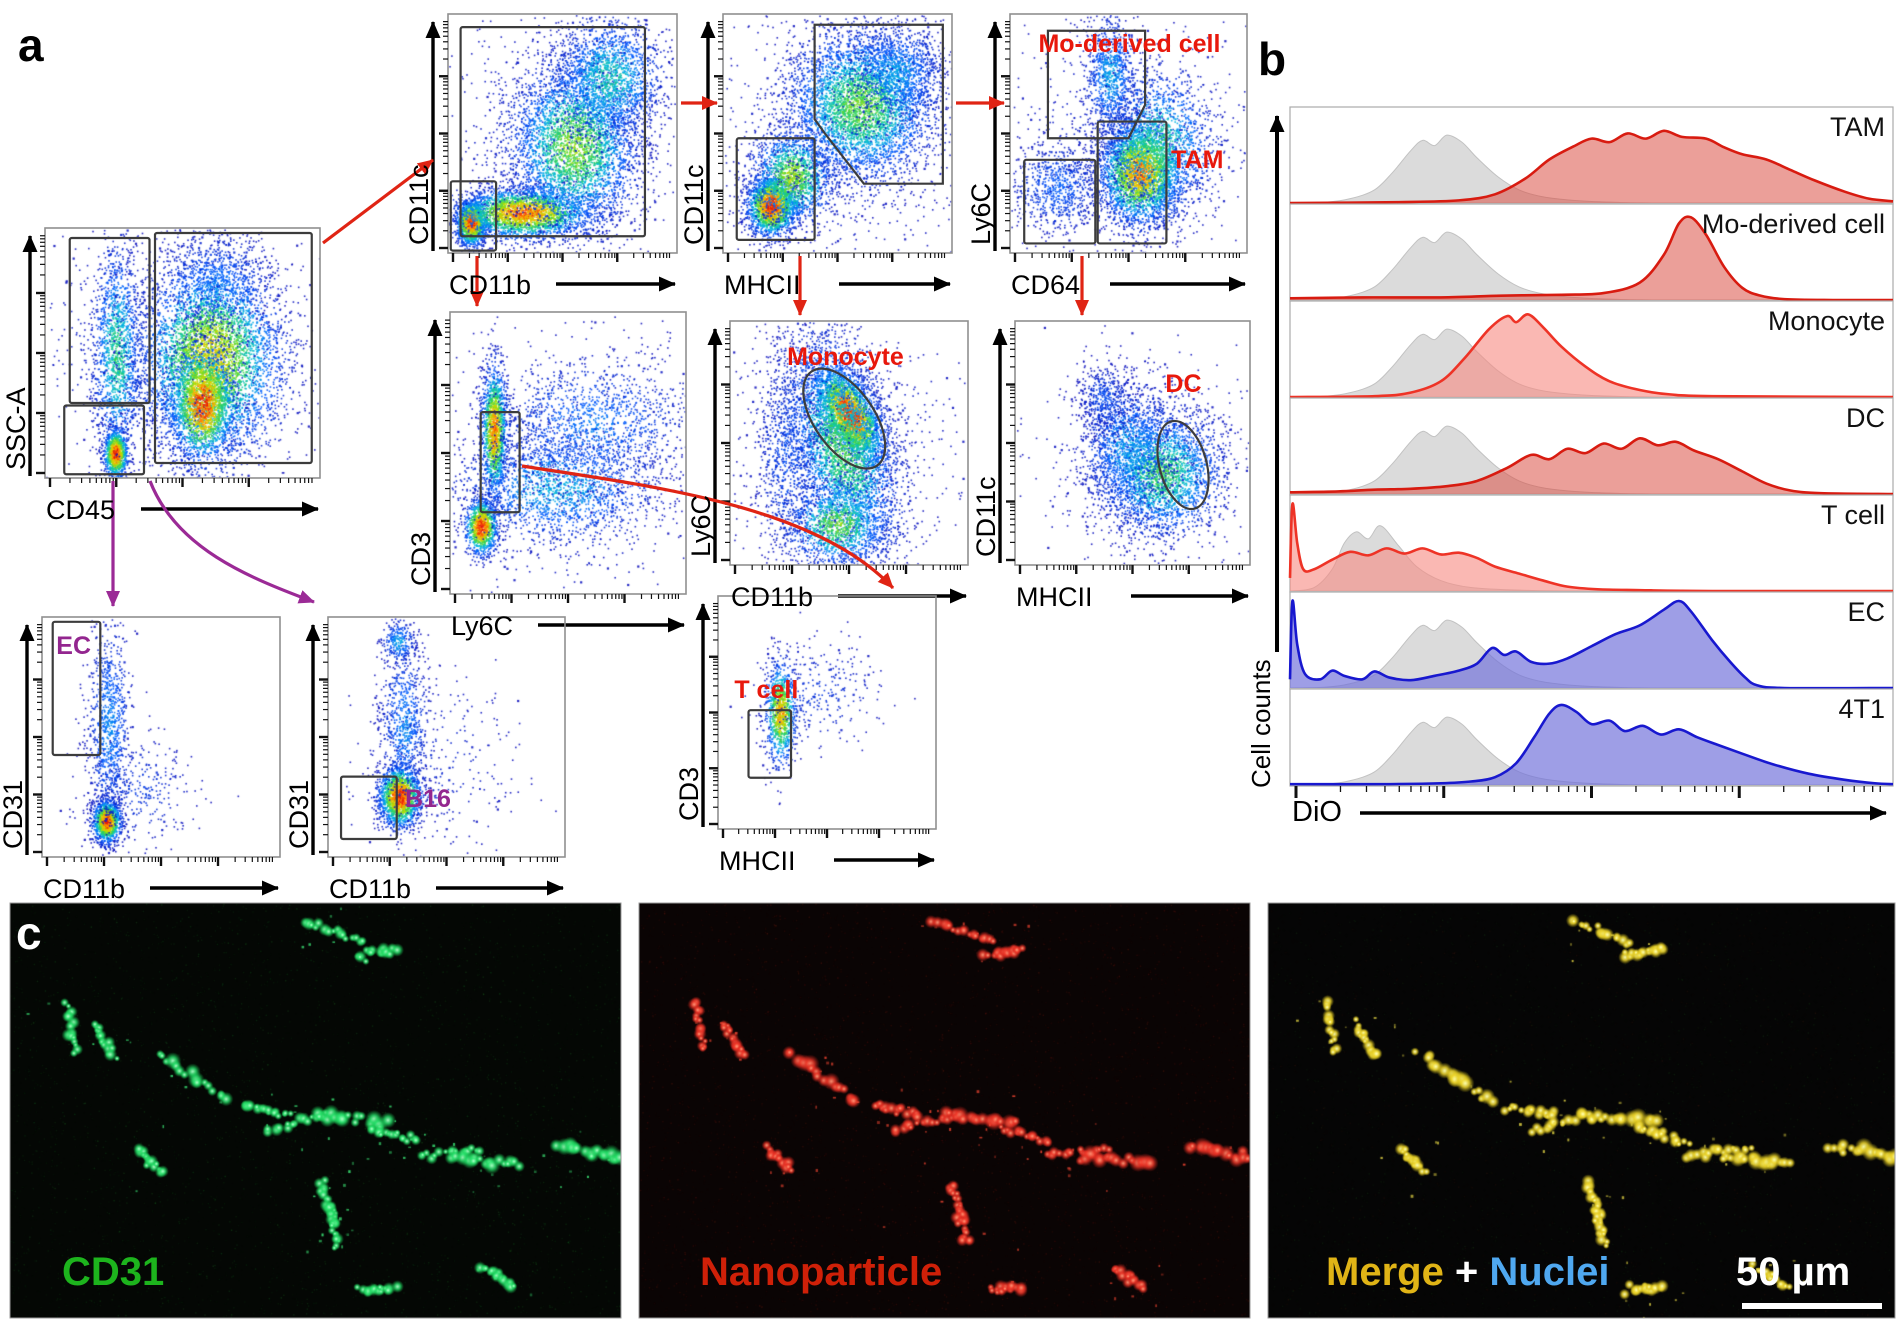 The image size is (1900, 1324). I want to click on merge-label-part: Merge, so click(1385, 1272).